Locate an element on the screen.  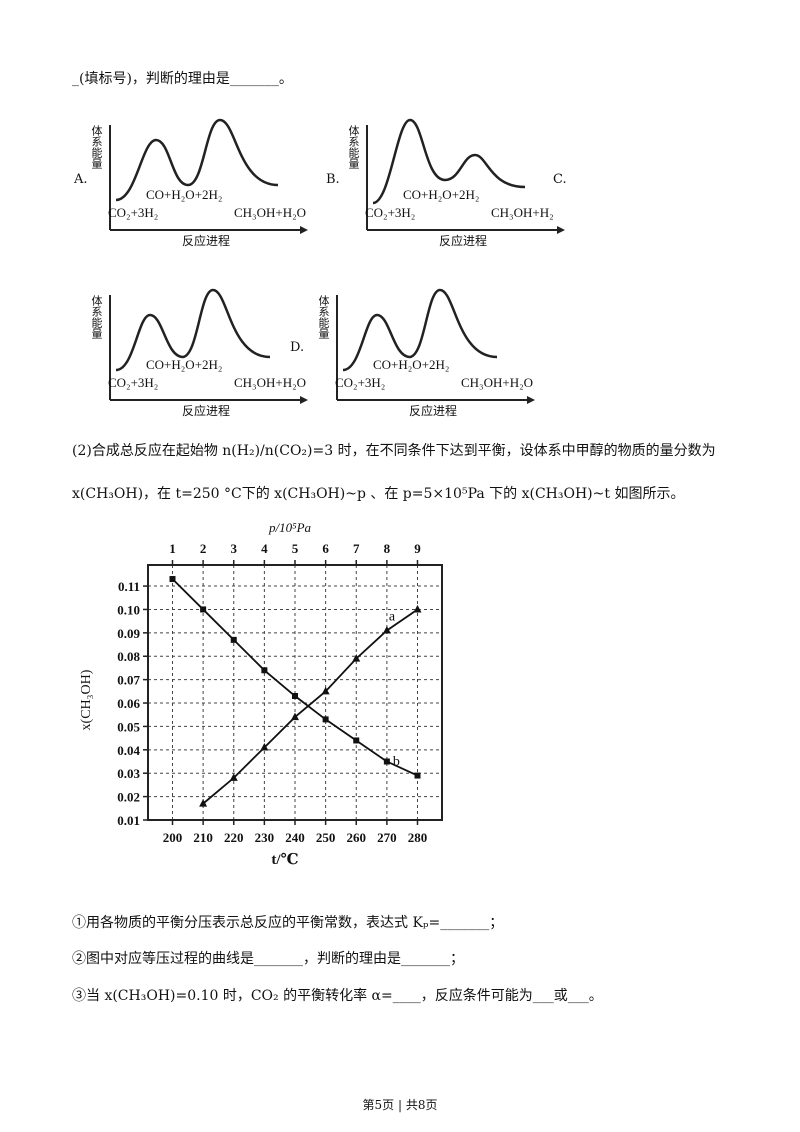
y-tick-label: 0.10 is located at coordinates (128, 609).